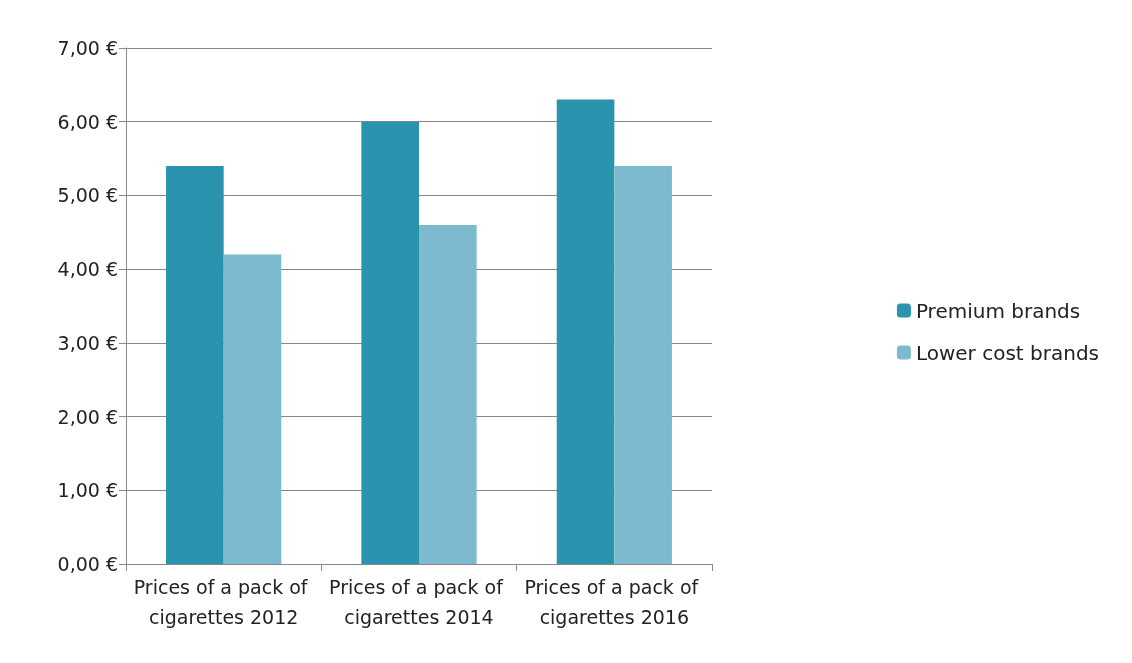  What do you see at coordinates (419, 602) in the screenshot?
I see `x-tick-label: Prices of a pack of cigarettes 2014` at bounding box center [419, 602].